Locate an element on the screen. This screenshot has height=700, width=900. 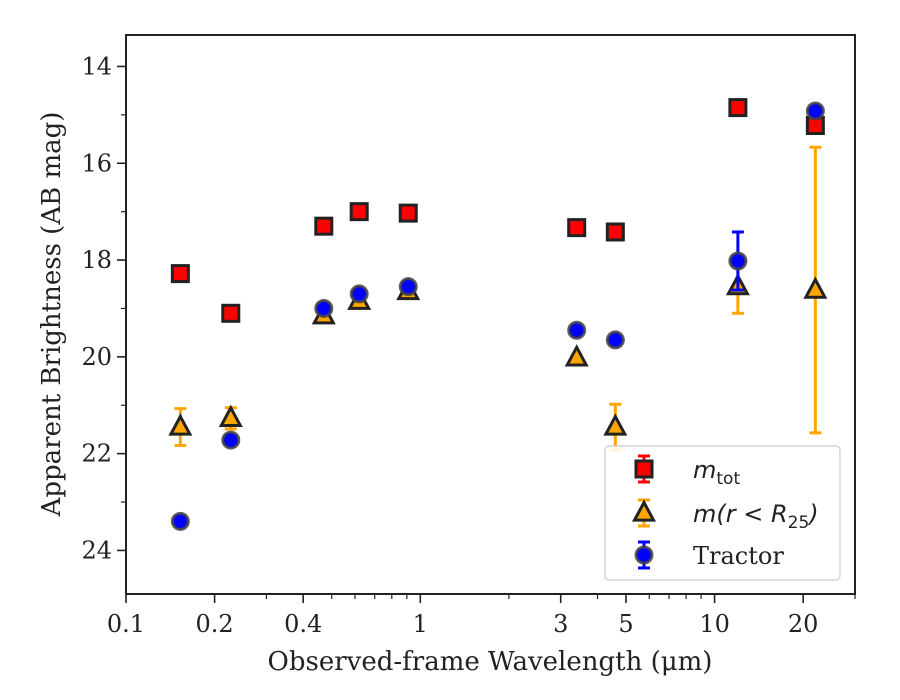
x-axis: 0.1 0.2 0.4 1 3 5 10 20 is located at coordinates (481, 616).